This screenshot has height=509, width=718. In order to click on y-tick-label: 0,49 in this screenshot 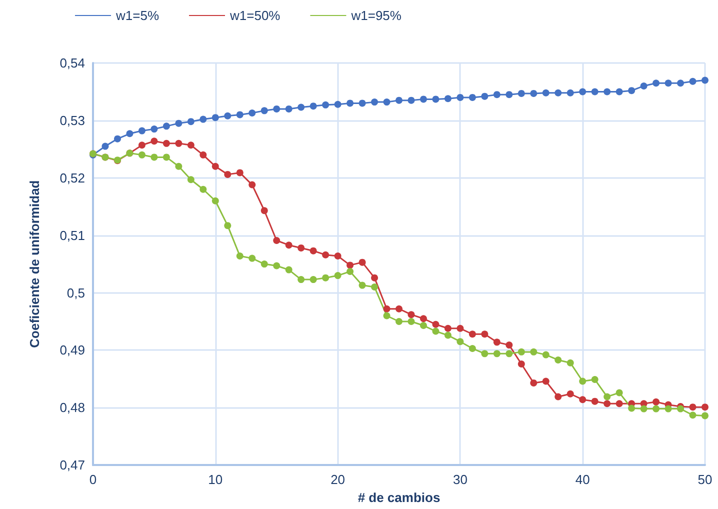, I will do `click(72, 350)`.